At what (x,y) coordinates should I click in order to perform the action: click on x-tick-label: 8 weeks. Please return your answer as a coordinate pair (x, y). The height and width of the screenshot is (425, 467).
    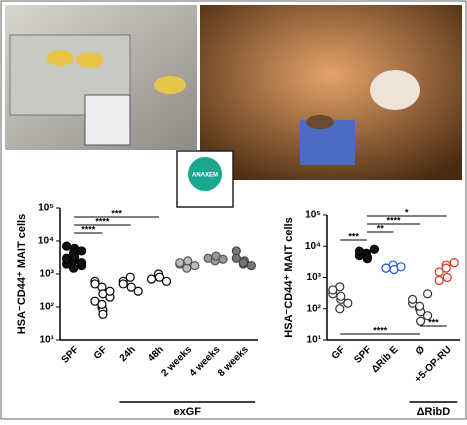
    Looking at the image, I should click on (233, 361).